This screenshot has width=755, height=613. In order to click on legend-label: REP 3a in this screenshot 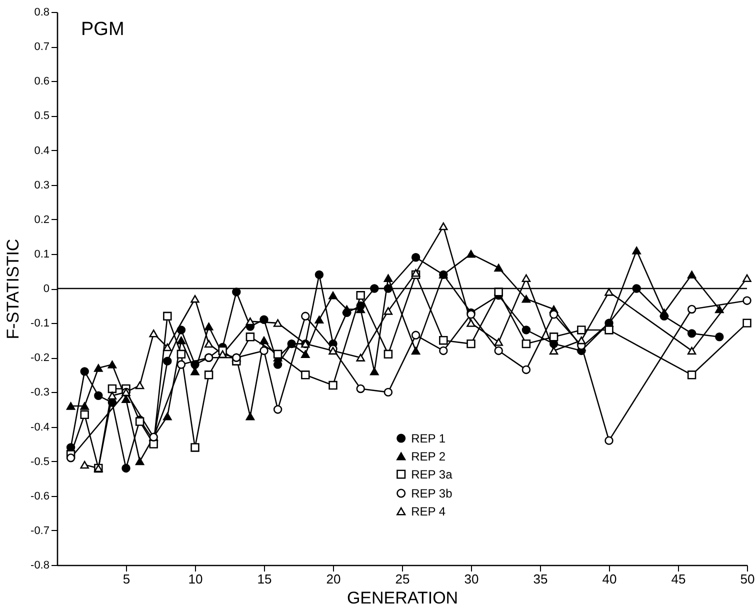, I will do `click(432, 474)`.